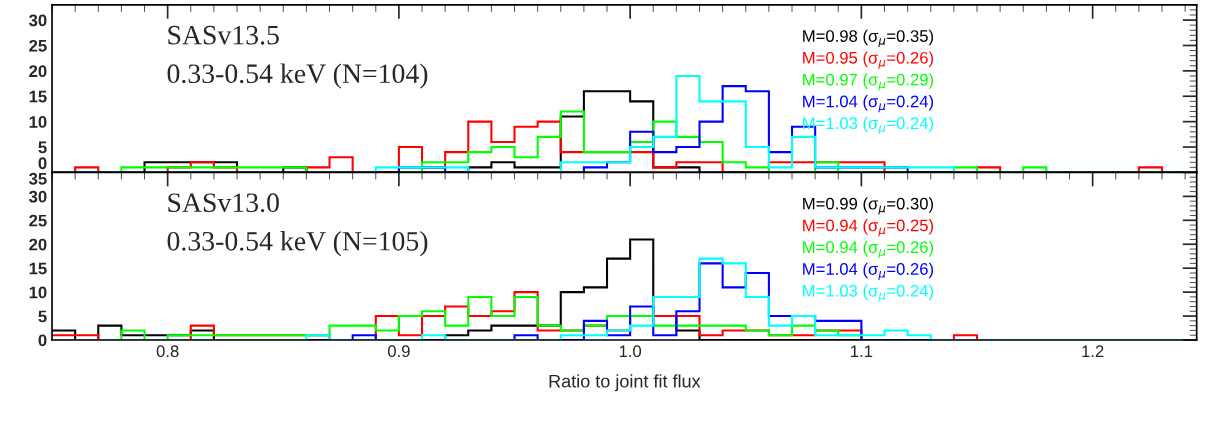 This screenshot has width=1210, height=441. I want to click on text: M=0.97 (σ$_{μ}$=0.29), so click(868, 82).